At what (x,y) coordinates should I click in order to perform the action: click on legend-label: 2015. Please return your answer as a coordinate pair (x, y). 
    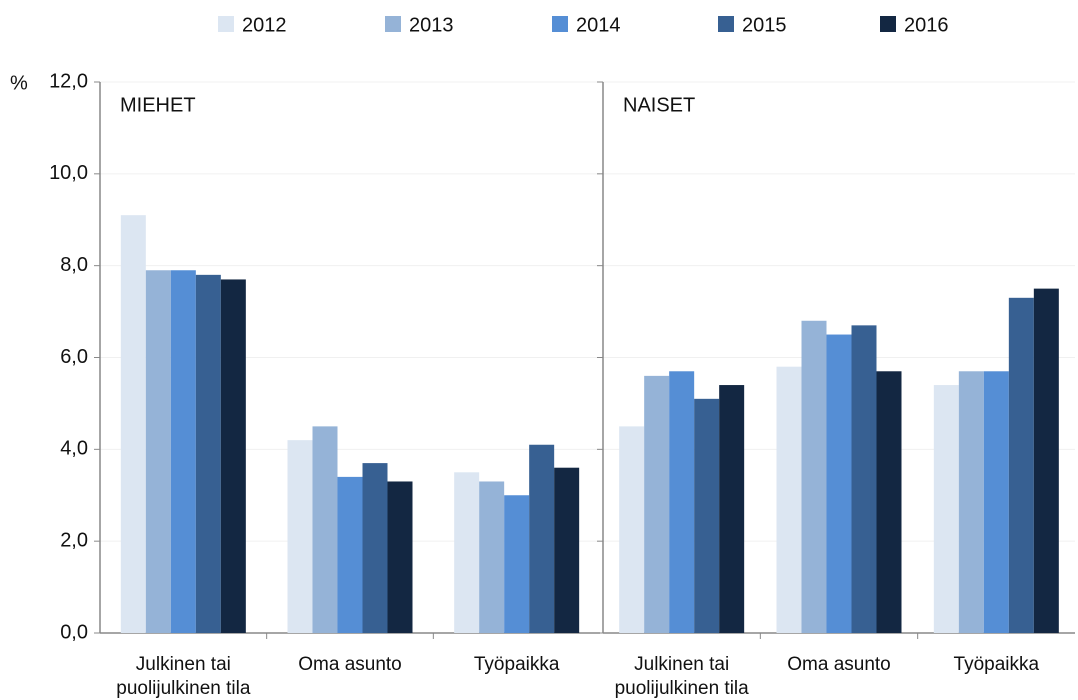
    Looking at the image, I should click on (764, 25).